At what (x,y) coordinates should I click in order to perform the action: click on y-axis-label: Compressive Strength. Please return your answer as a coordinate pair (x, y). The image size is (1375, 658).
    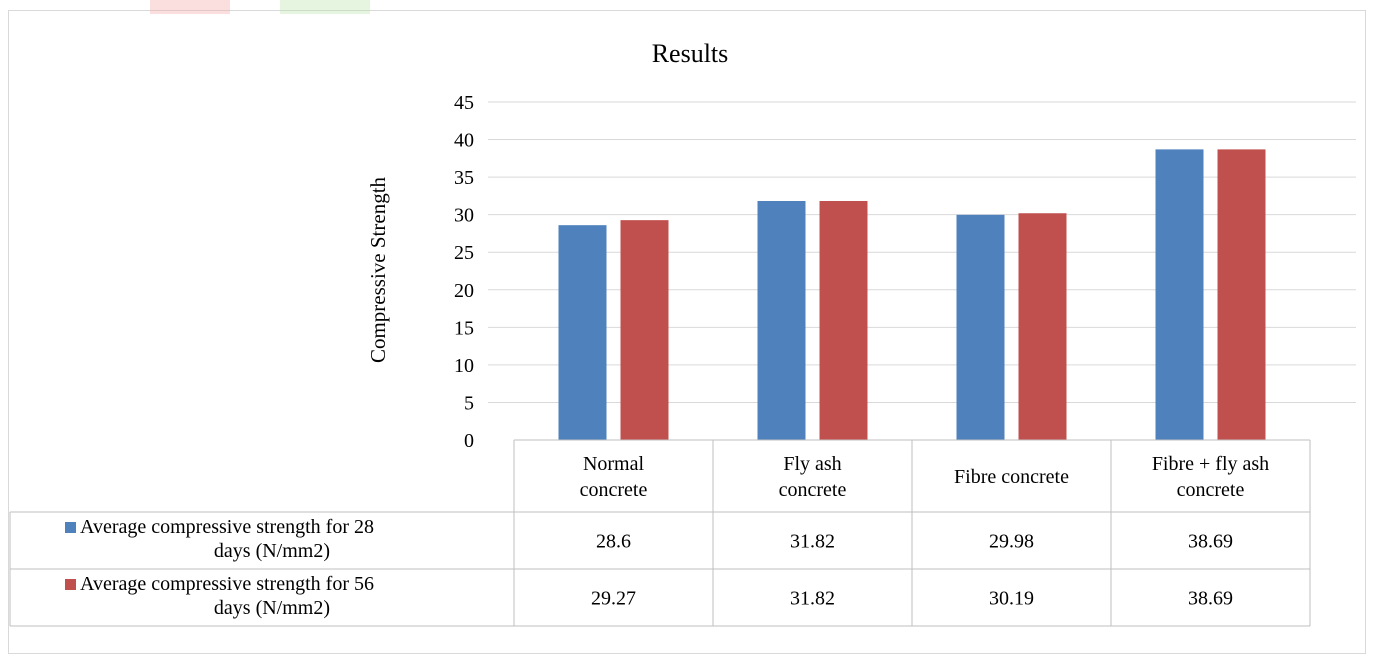
    Looking at the image, I should click on (378, 269).